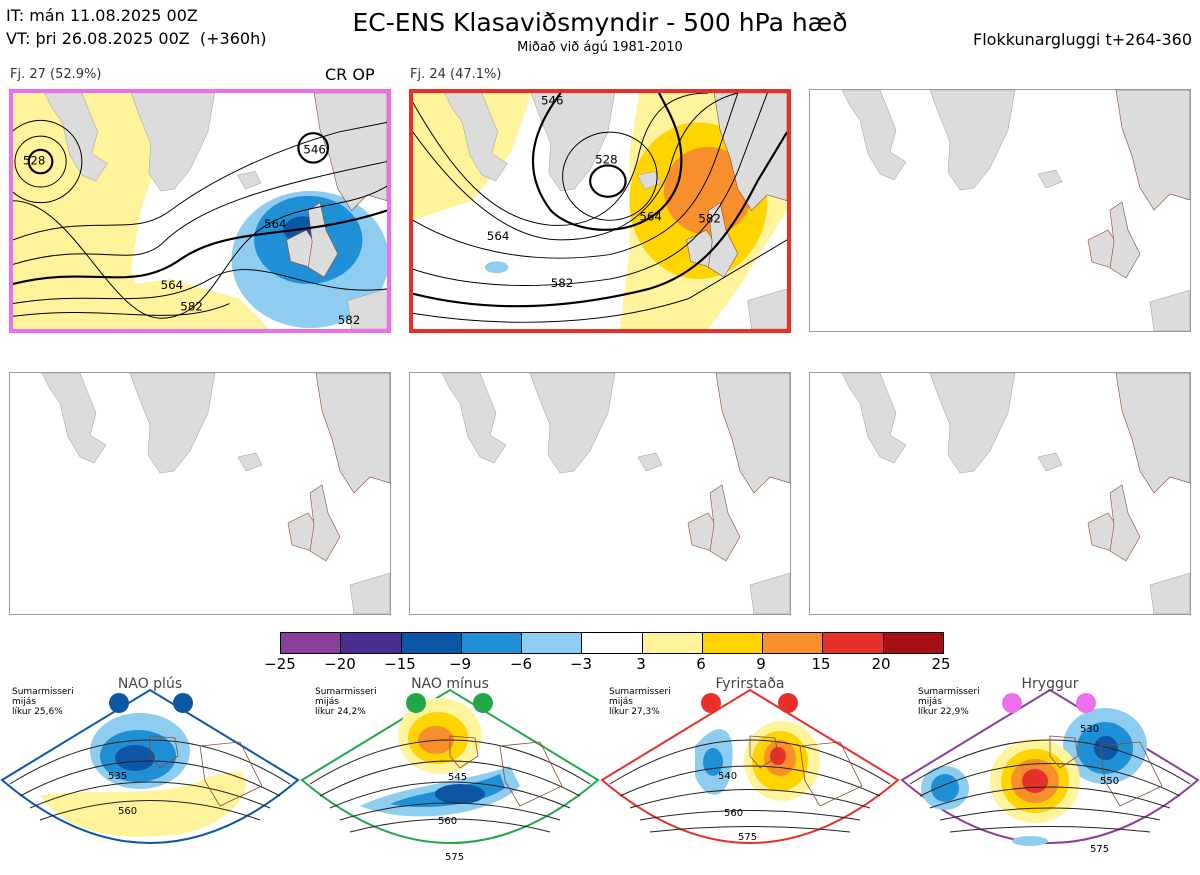 This screenshot has height=875, width=1200. What do you see at coordinates (881, 664) in the screenshot?
I see `colorbar-tick: 20` at bounding box center [881, 664].